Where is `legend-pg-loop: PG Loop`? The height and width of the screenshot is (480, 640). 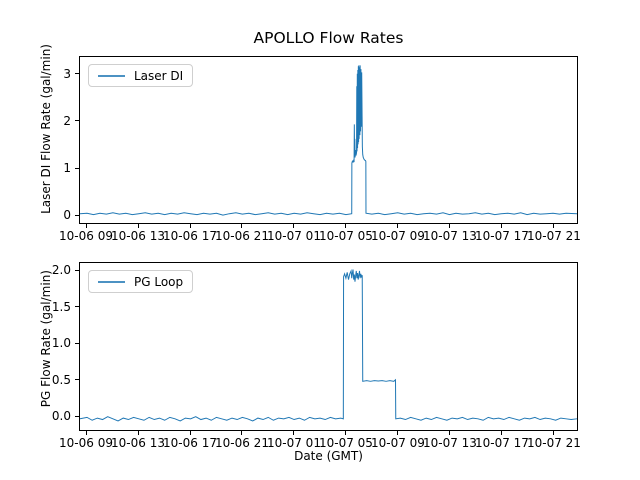
legend-pg-loop: PG Loop is located at coordinates (141, 281).